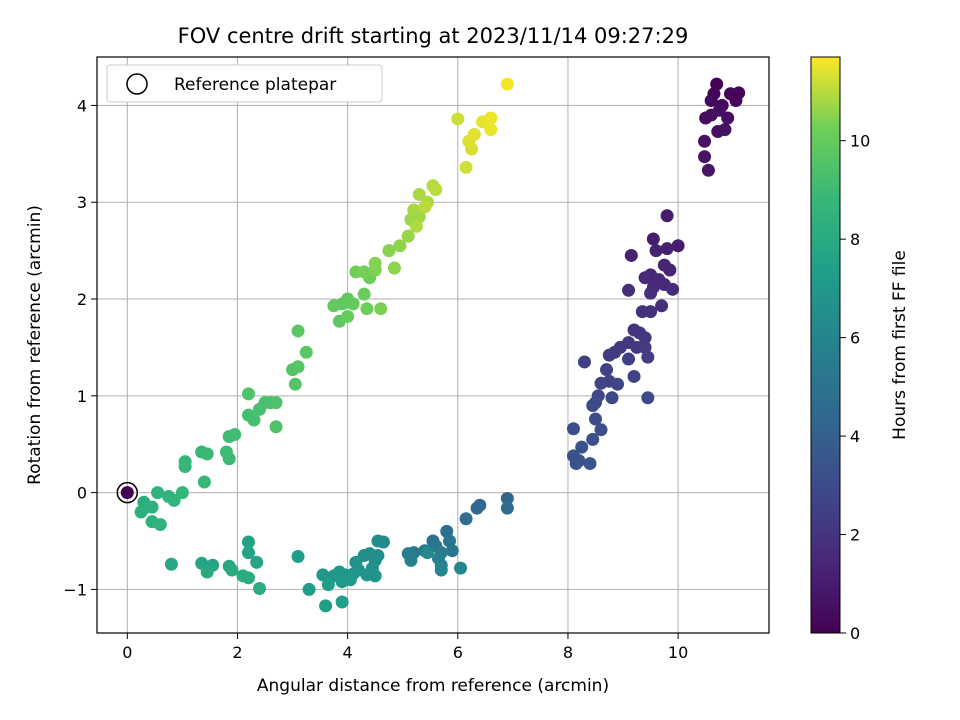 The image size is (960, 720). I want to click on y-tick-label: 4, so click(82, 105).